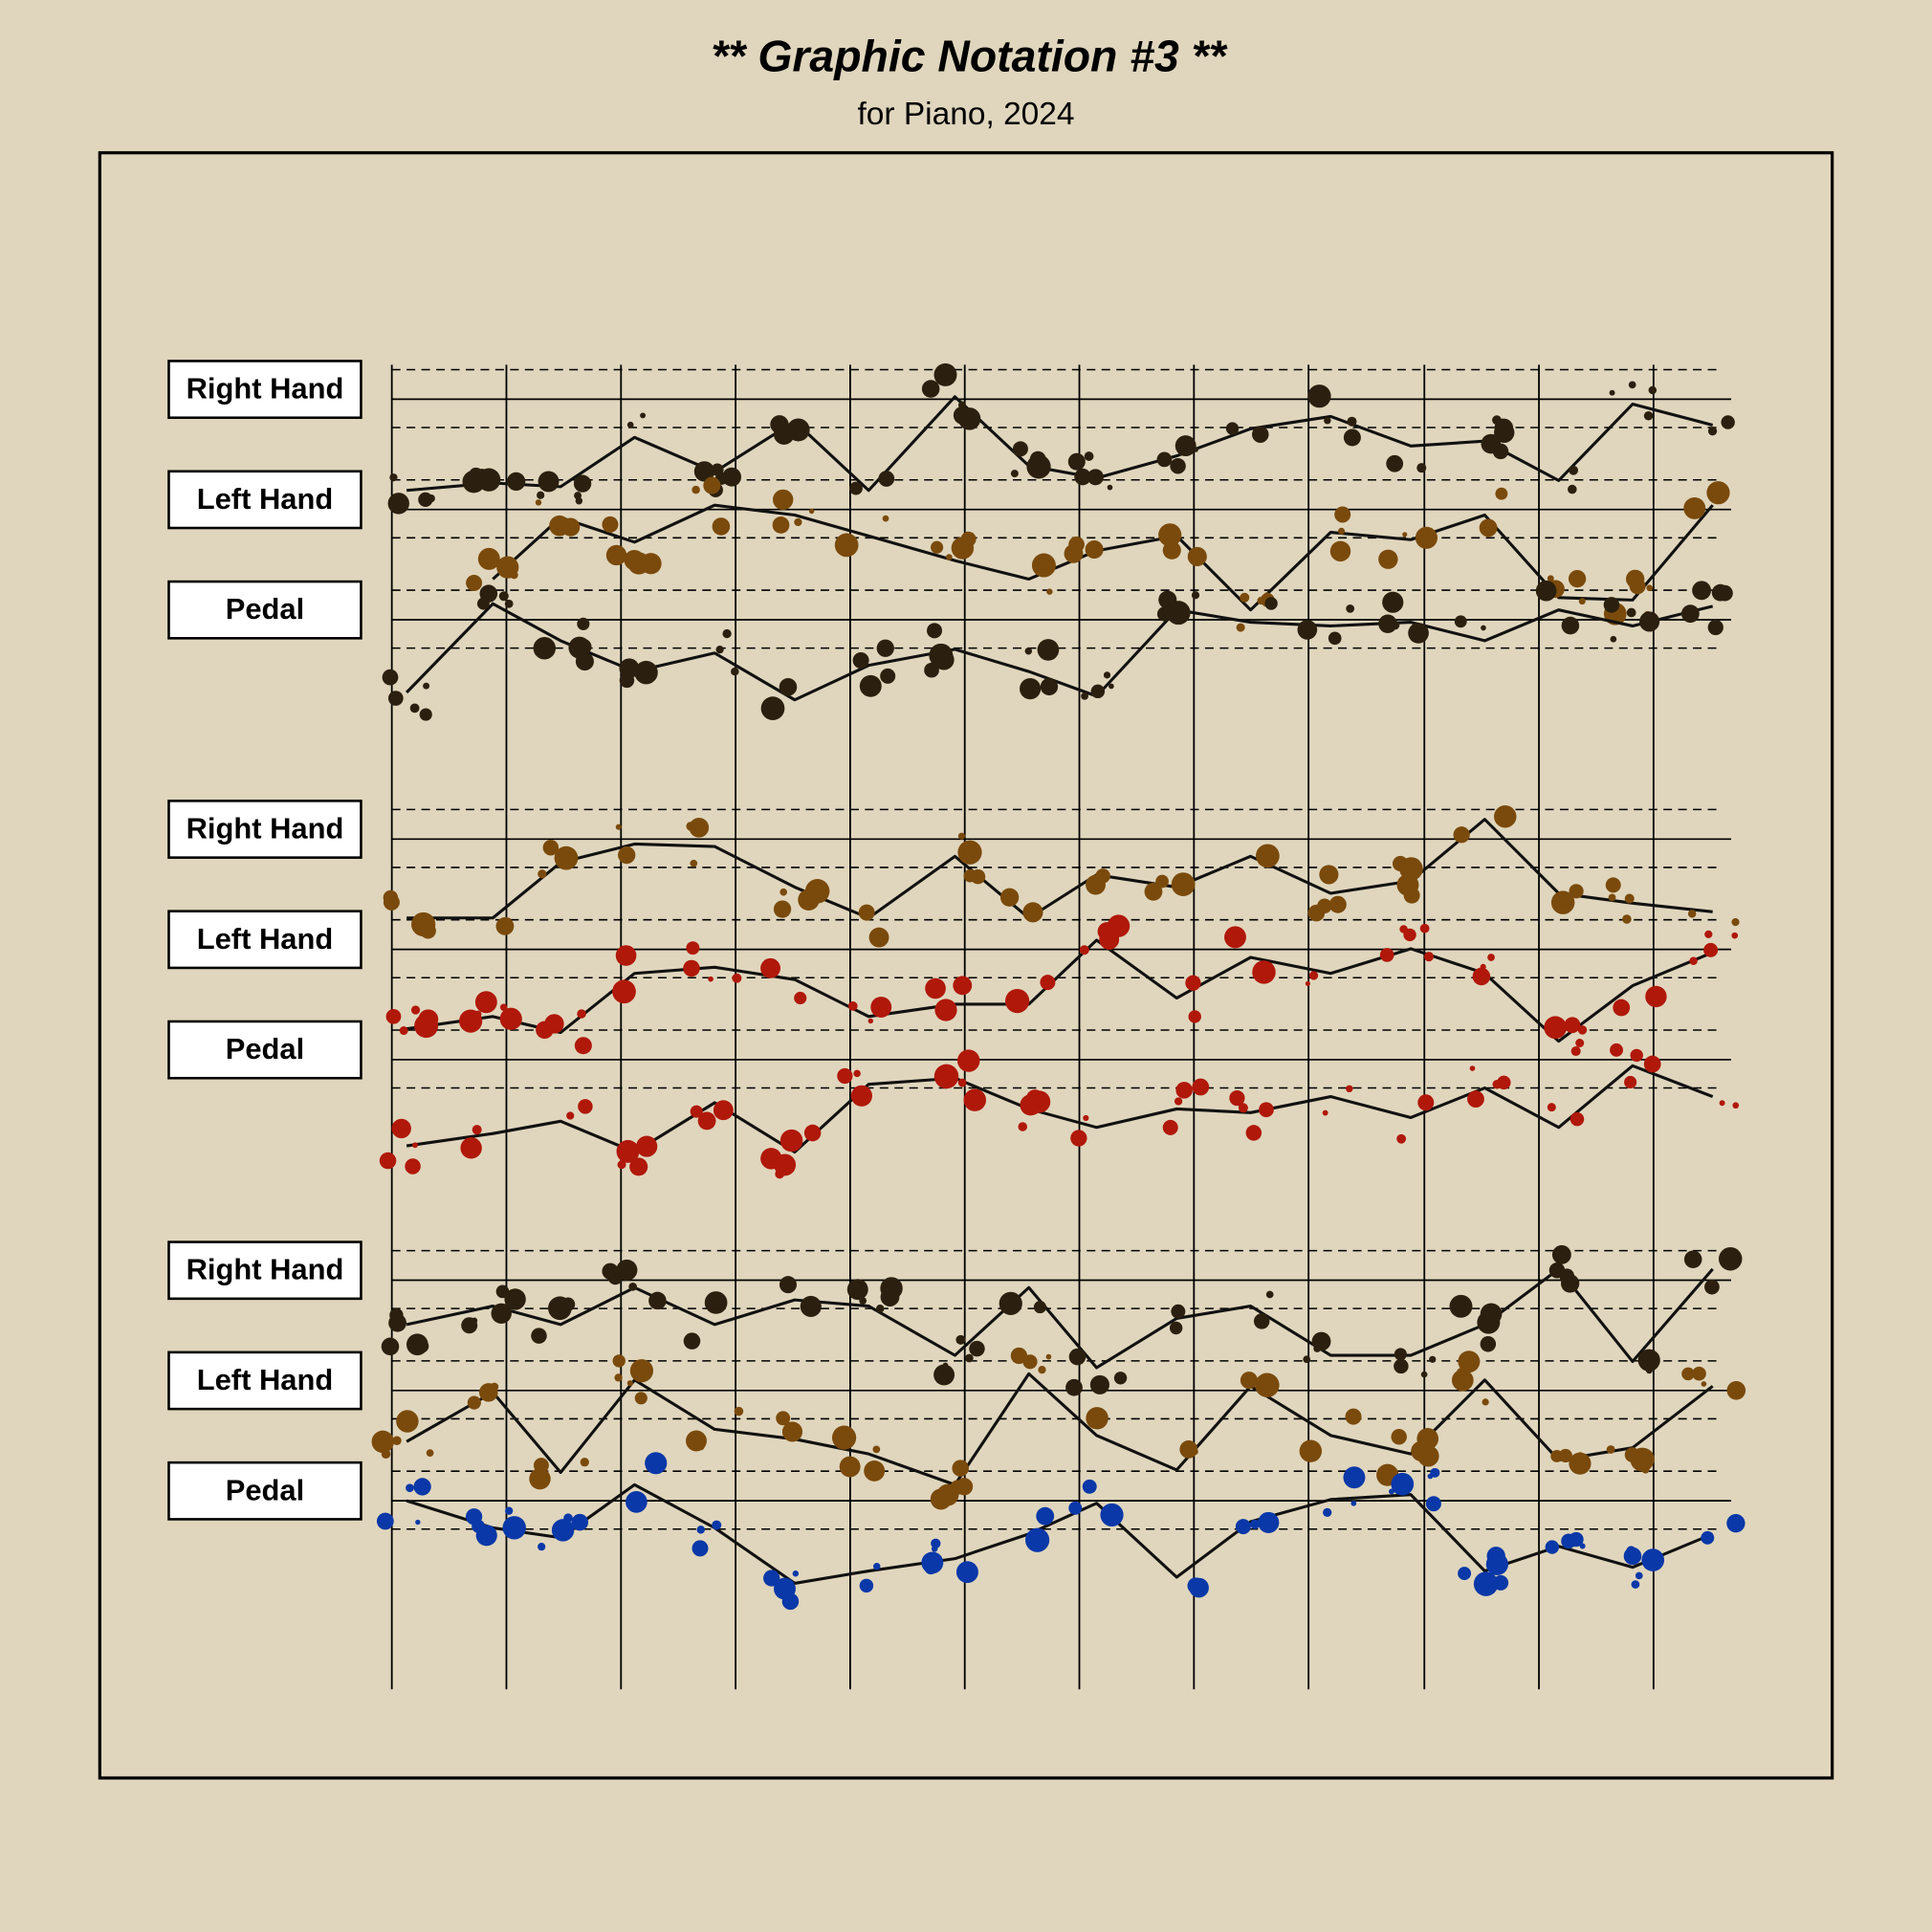 This screenshot has width=1932, height=1932. Describe the element at coordinates (1059, 869) in the screenshot. I see `melodic-contour` at that location.